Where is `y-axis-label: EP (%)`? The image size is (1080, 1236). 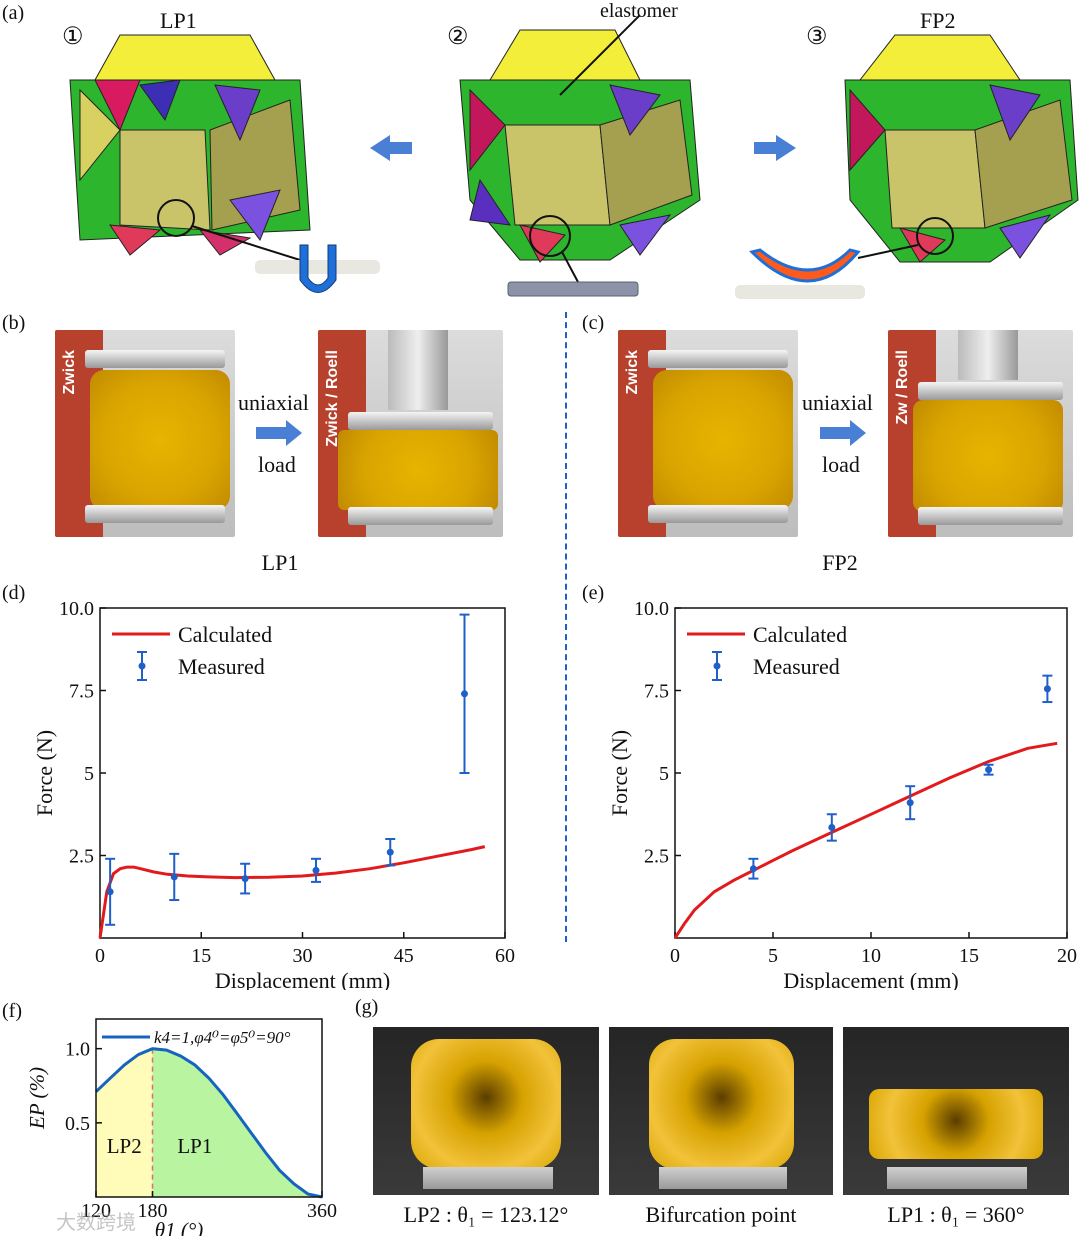
y-axis-label: EP (%) is located at coordinates (37, 1098).